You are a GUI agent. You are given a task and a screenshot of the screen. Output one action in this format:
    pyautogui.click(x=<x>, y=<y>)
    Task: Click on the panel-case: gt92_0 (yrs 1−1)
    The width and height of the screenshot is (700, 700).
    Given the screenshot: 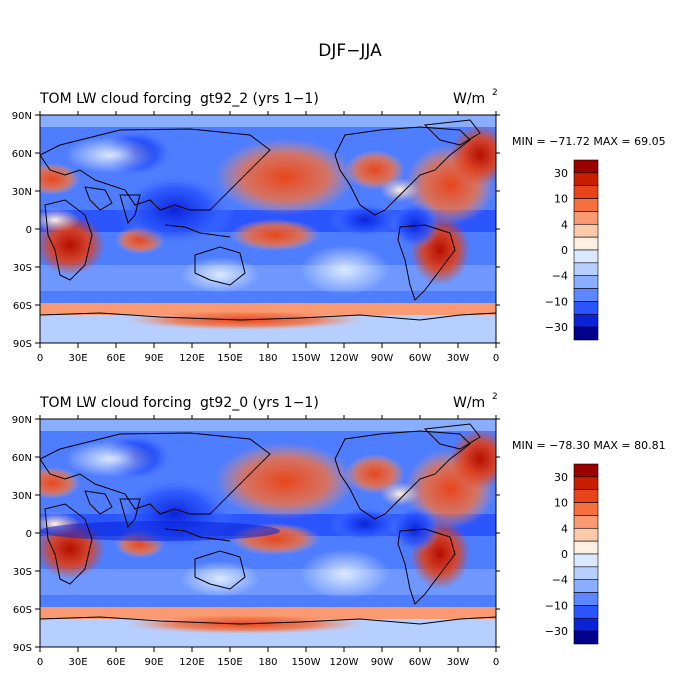 What is the action you would take?
    pyautogui.click(x=259, y=403)
    